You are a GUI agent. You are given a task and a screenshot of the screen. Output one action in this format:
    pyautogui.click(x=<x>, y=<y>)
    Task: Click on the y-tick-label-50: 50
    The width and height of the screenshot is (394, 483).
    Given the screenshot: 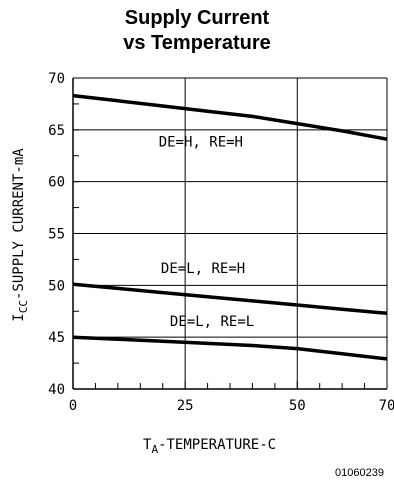 What is the action you would take?
    pyautogui.click(x=56, y=286)
    